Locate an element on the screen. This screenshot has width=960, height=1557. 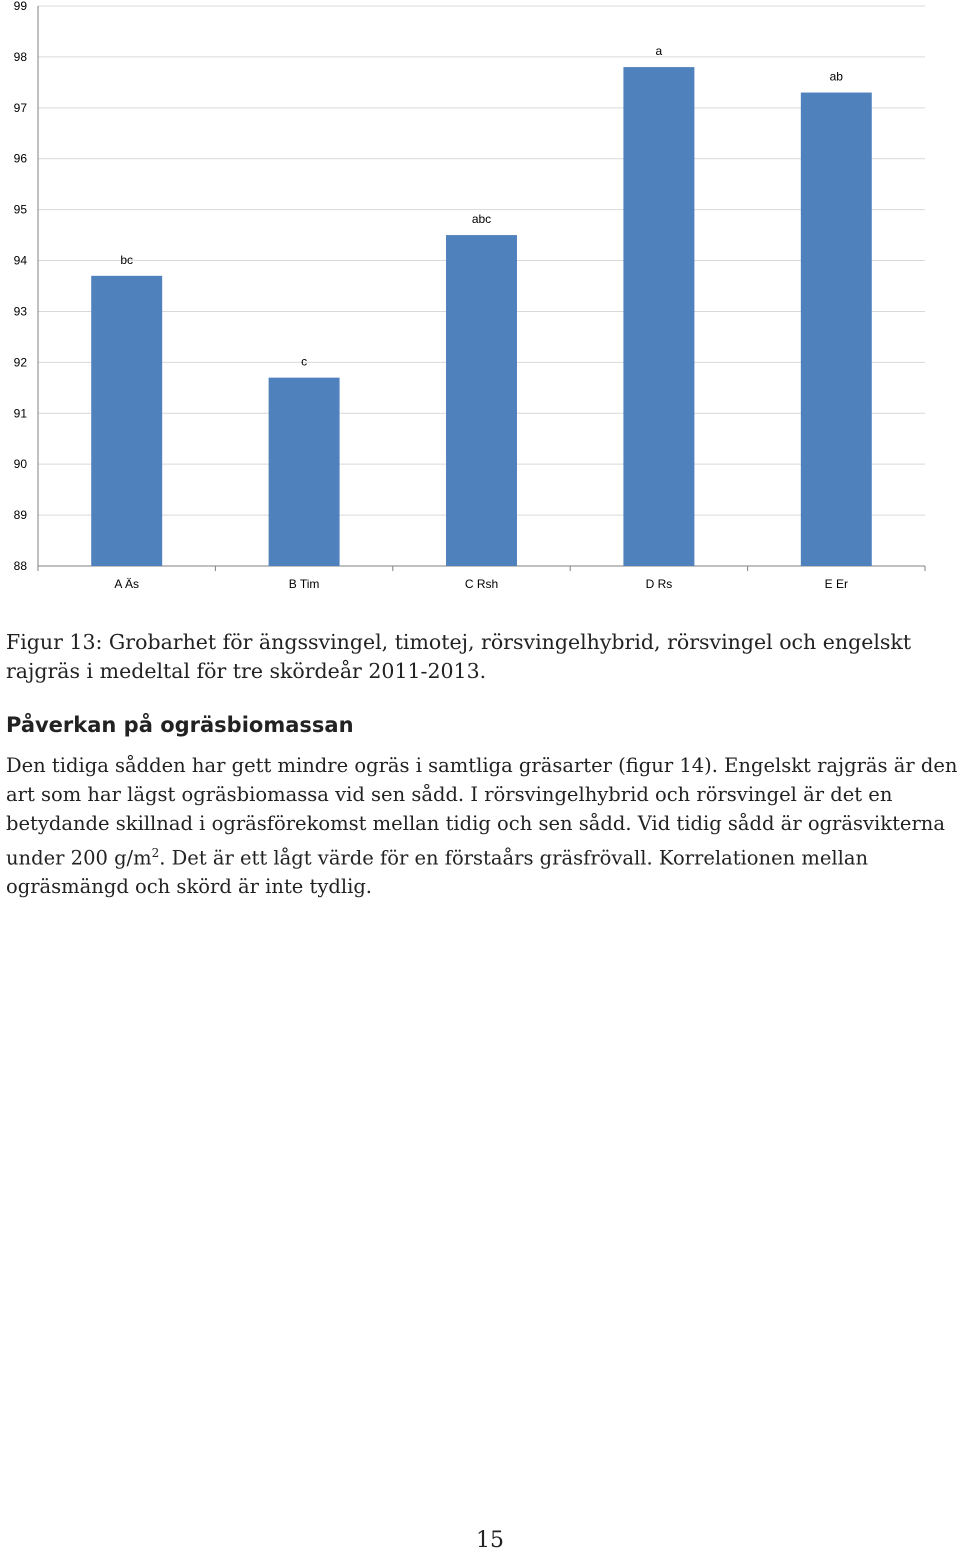
y-tick-label: 99 is located at coordinates (21, 6).